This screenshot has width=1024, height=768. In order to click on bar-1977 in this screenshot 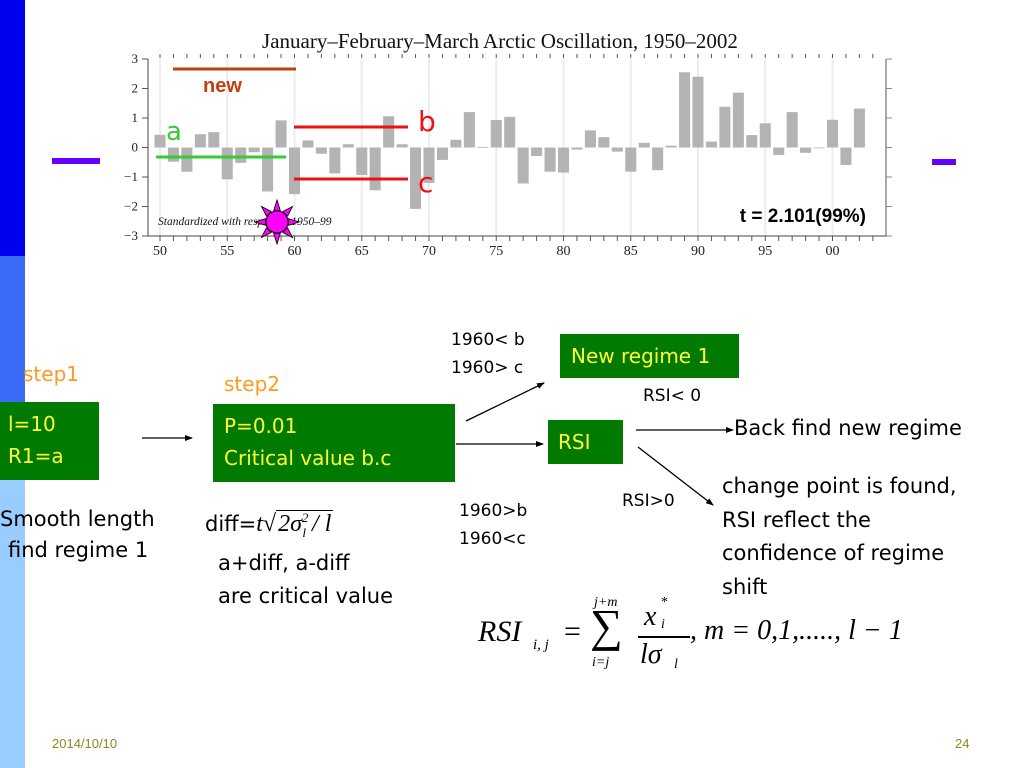, I will do `click(523, 165)`.